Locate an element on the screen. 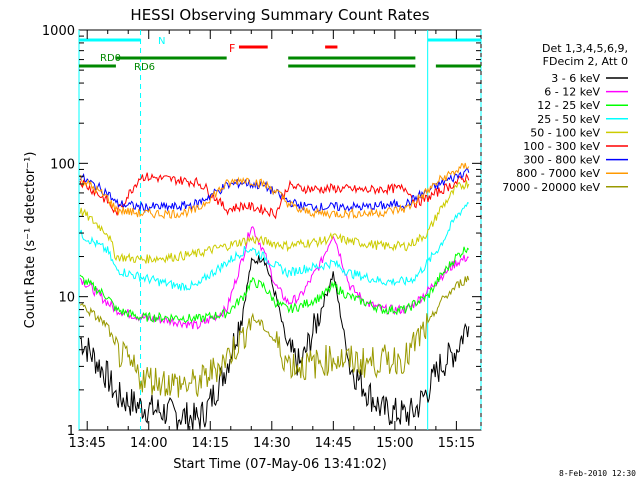 Image resolution: width=640 pixels, height=480 pixels. legend-entry-label: 25 - 50 keV is located at coordinates (568, 119).